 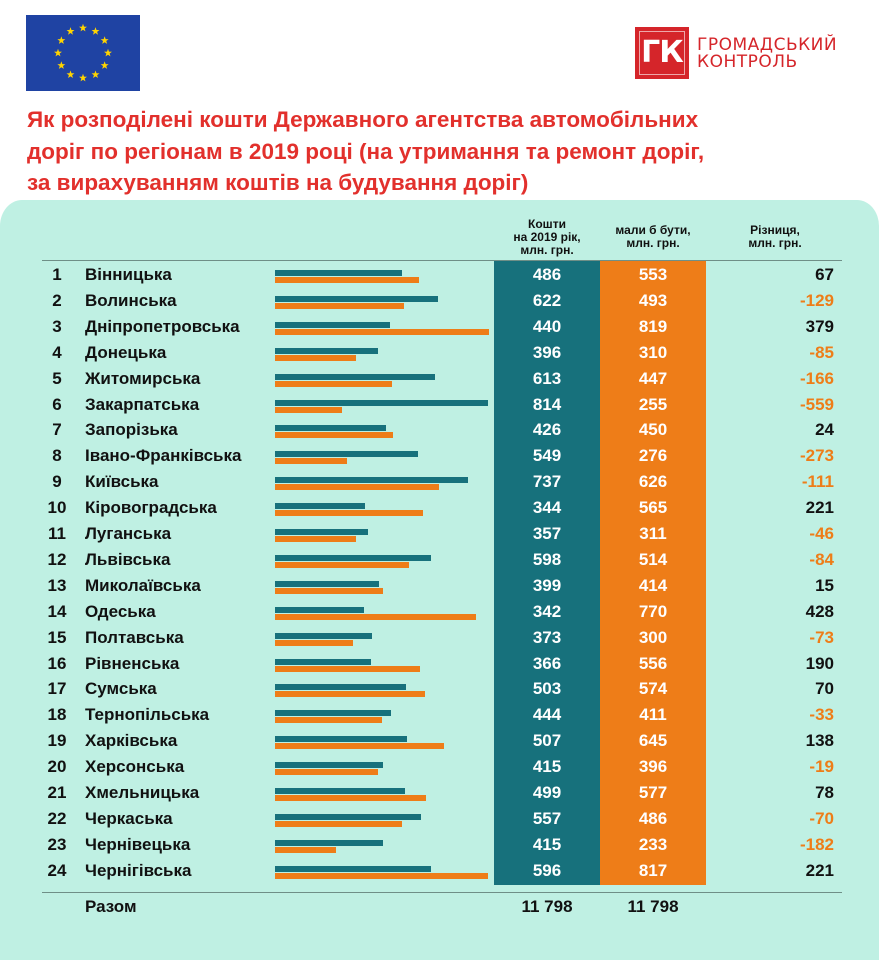 What do you see at coordinates (135, 767) in the screenshot?
I see `region-name: Херсонська` at bounding box center [135, 767].